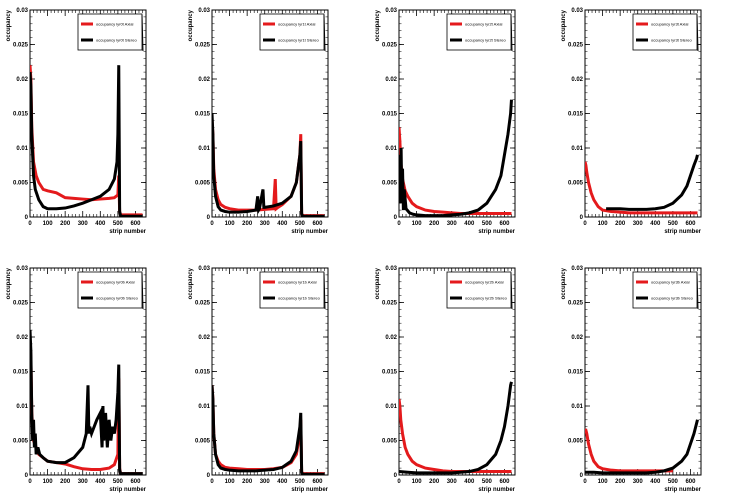 The width and height of the screenshot is (742, 495). What do you see at coordinates (116, 40) in the screenshot?
I see `legend-label: occupancy lyr0t Stereo` at bounding box center [116, 40].